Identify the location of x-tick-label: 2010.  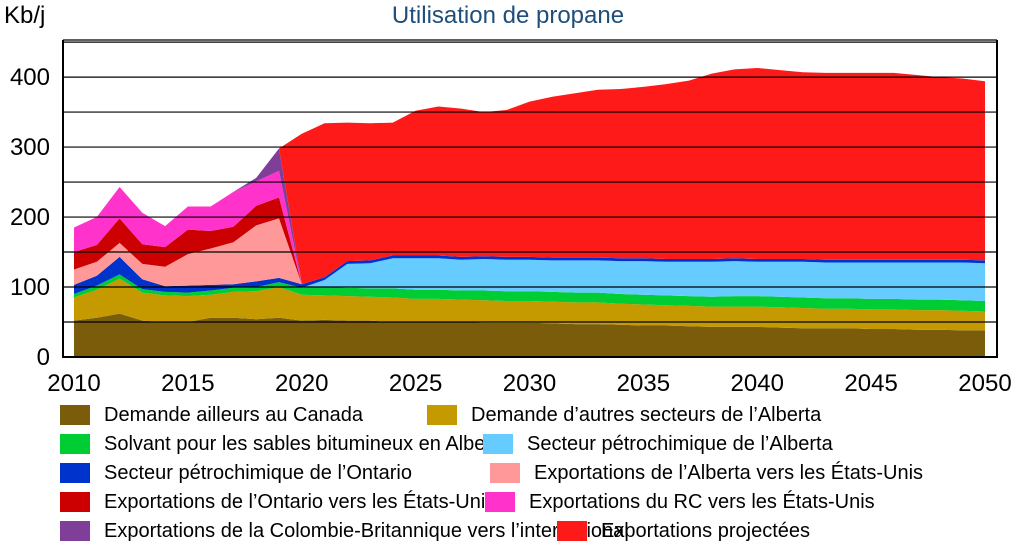
(73, 383).